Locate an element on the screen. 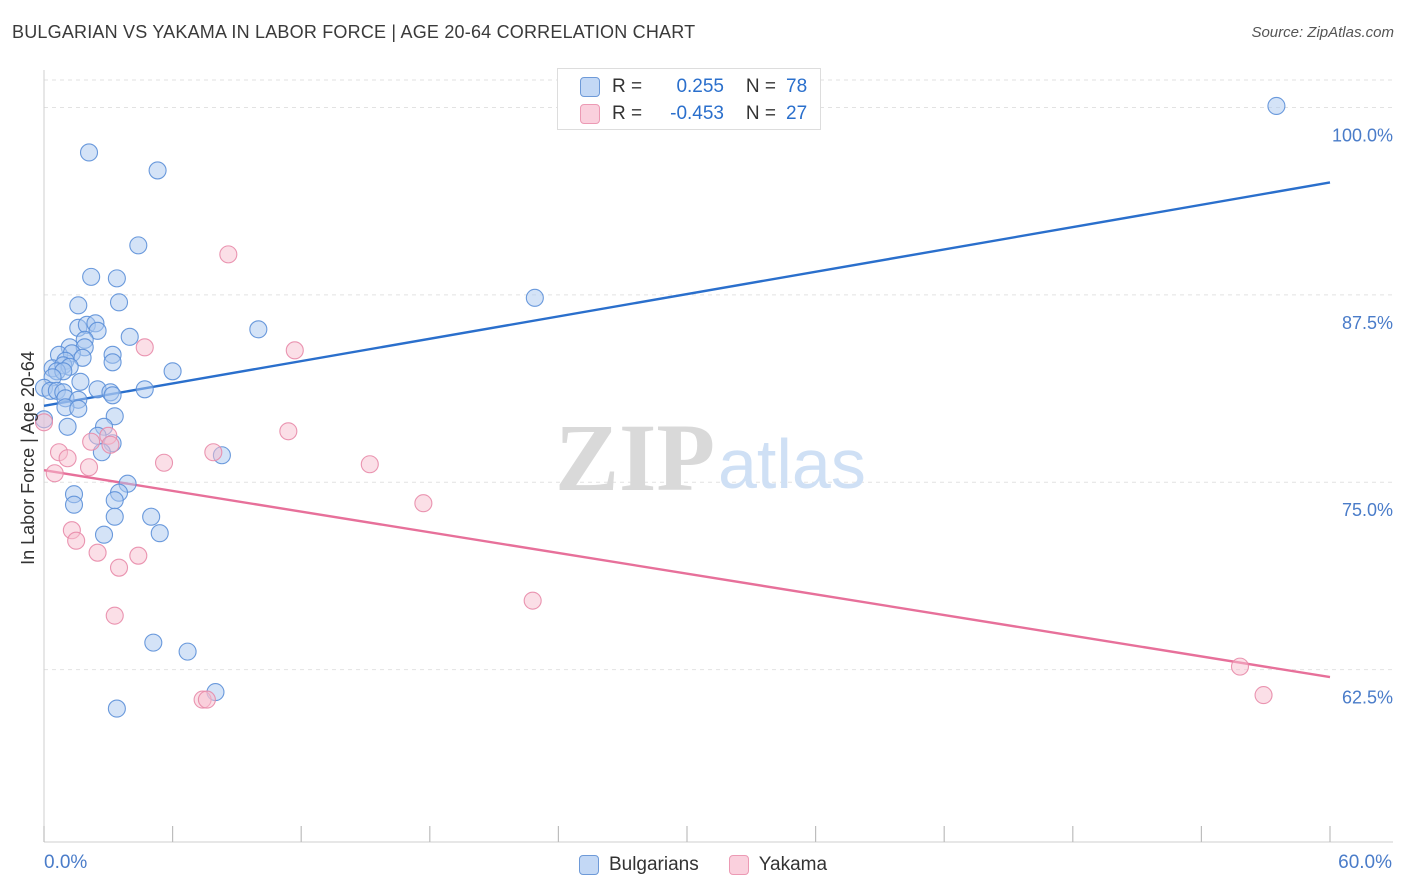 This screenshot has width=1406, height=892. x-axis-max-label: 60.0% is located at coordinates (1365, 862).